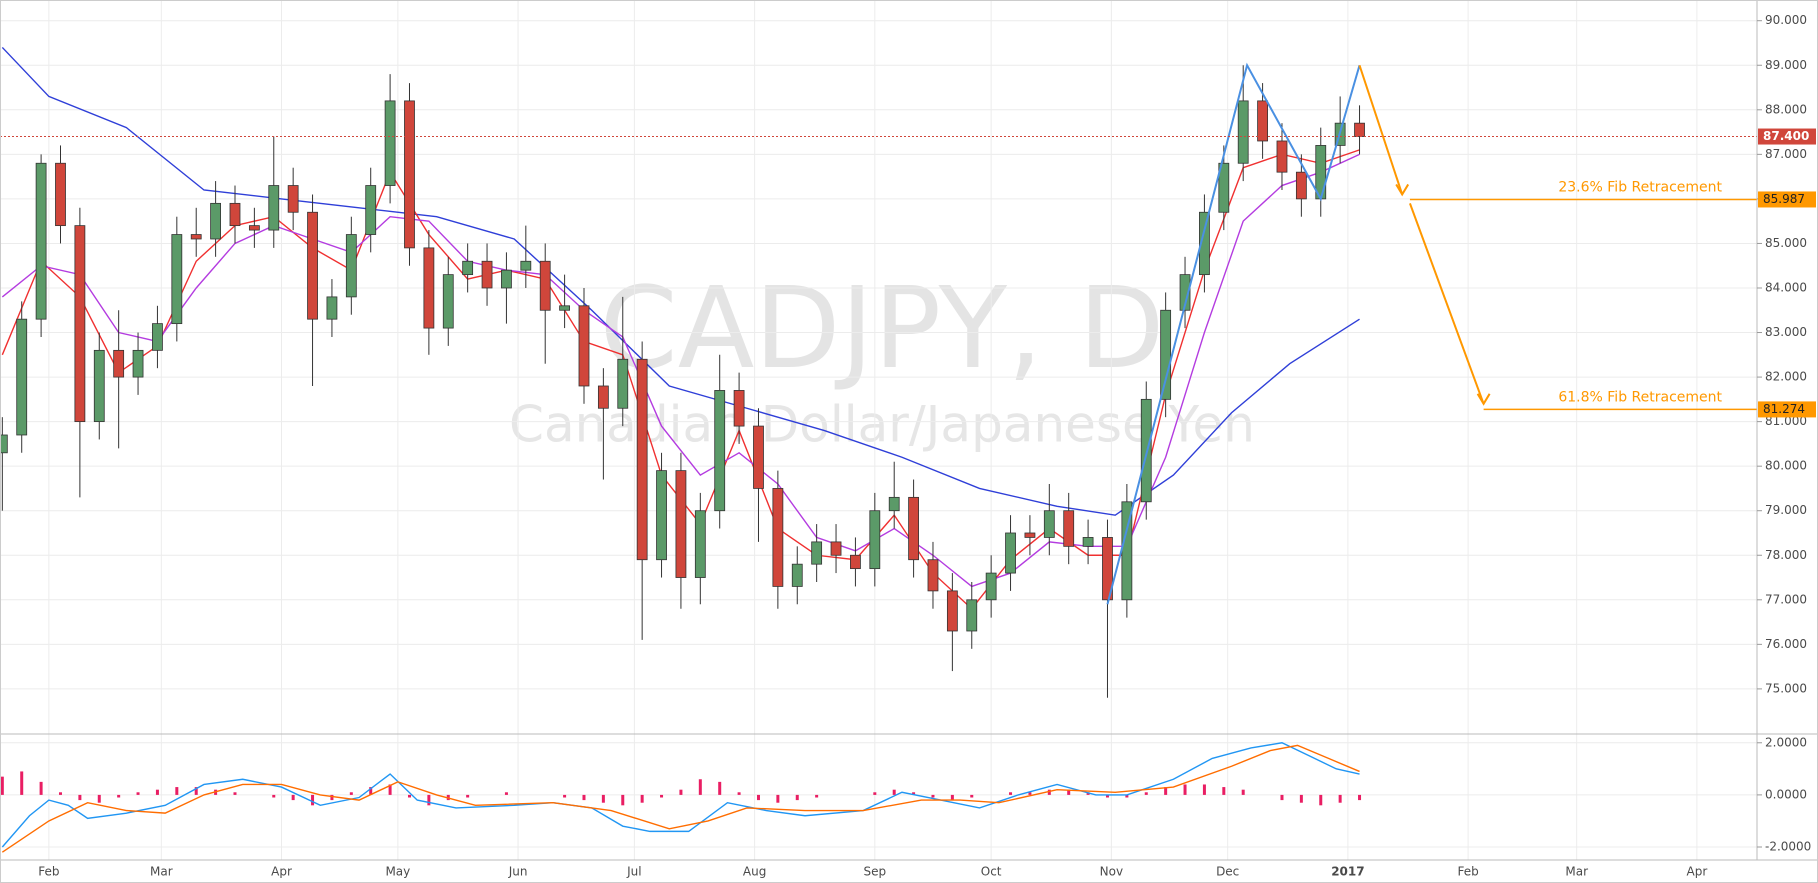  Describe the element at coordinates (1786, 377) in the screenshot. I see `y-tick-label: 82.000` at that location.